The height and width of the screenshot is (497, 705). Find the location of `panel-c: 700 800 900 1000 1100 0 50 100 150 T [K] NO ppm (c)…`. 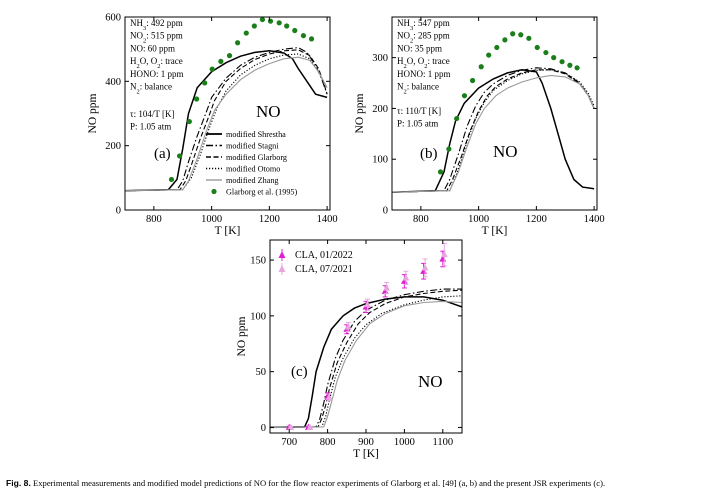

panel-c: 700 800 900 1000 1100 0 50 100 150 T [K] NO ppm (c)… is located at coordinates (349, 349).